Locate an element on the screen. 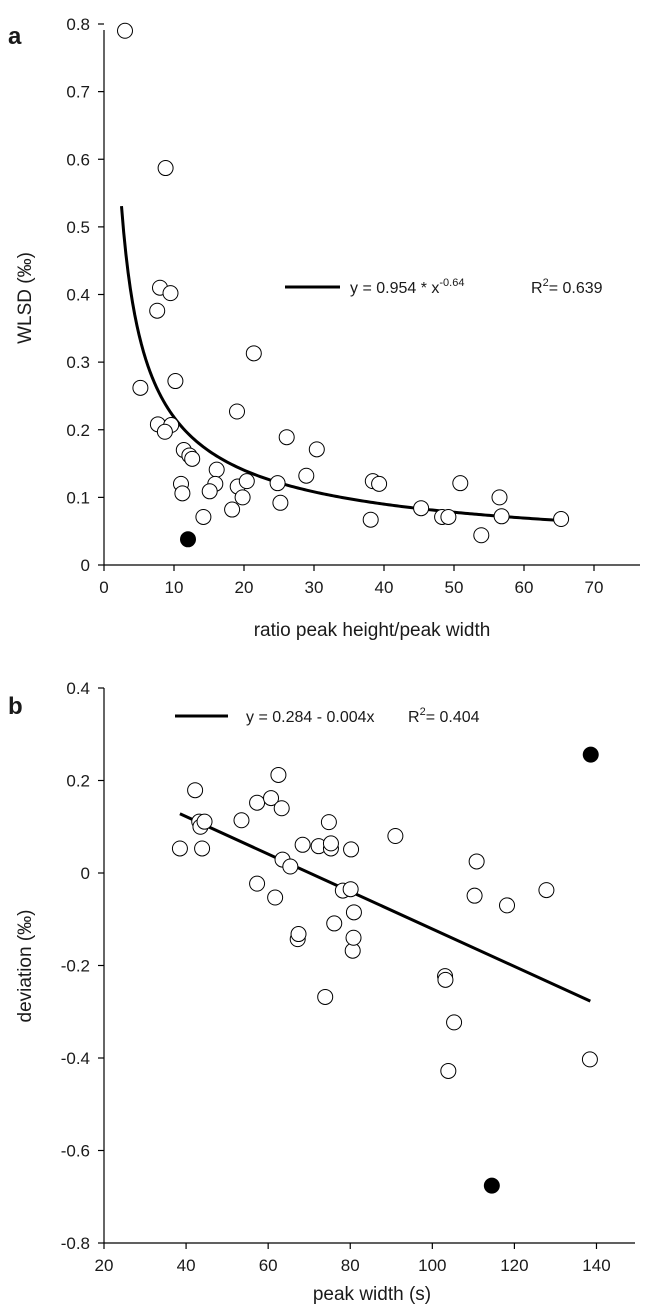 Image resolution: width=656 pixels, height=1307 pixels. panel-b-fit-line is located at coordinates (385, 907).